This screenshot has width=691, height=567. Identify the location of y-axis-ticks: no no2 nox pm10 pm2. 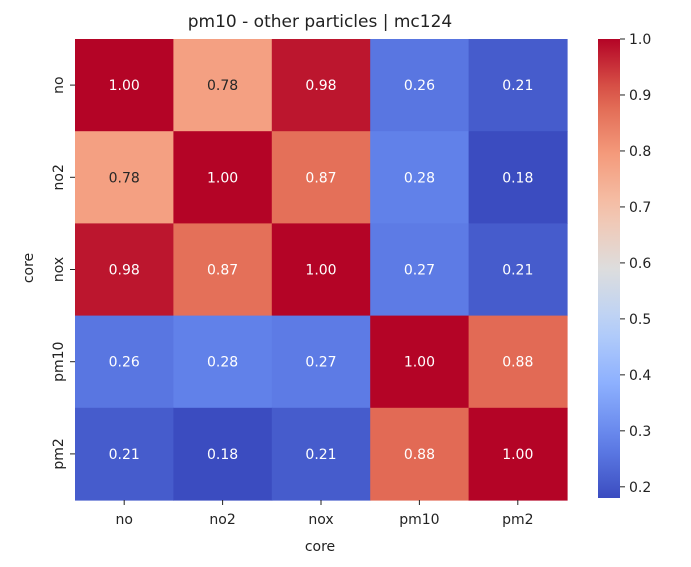
(63, 273).